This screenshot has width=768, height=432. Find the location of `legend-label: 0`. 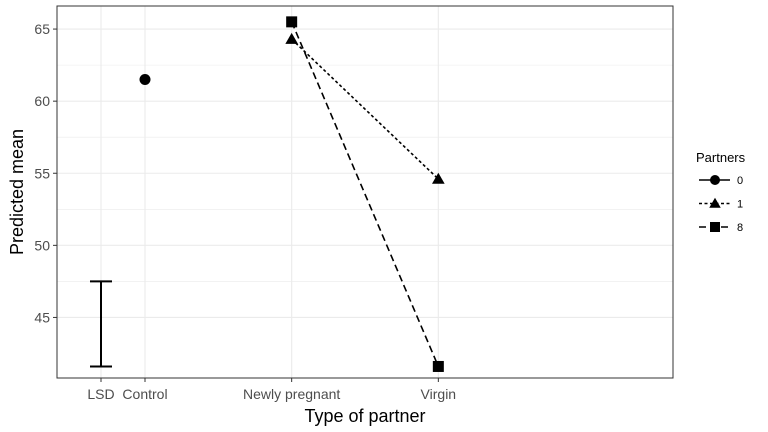

legend-label: 0 is located at coordinates (740, 181).